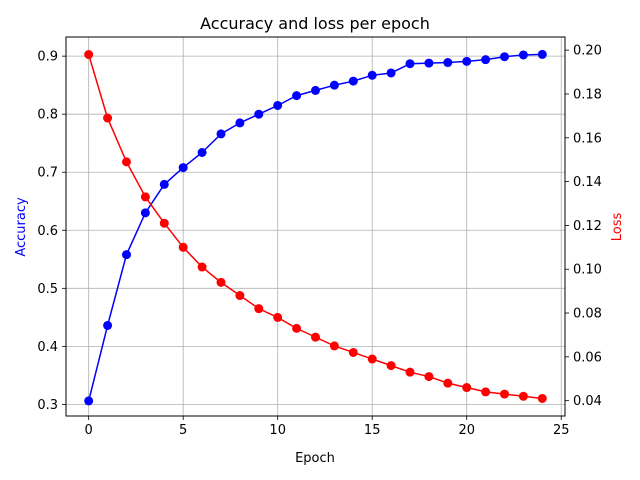 The height and width of the screenshot is (480, 640). Describe the element at coordinates (277, 430) in the screenshot. I see `x-tick-label: 10` at that location.